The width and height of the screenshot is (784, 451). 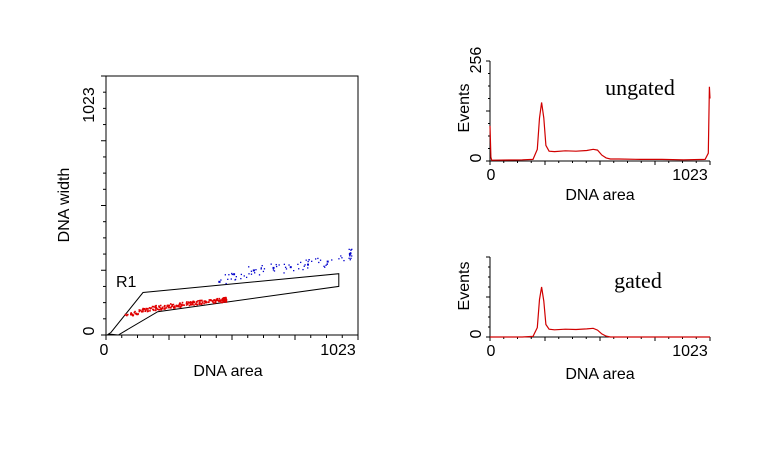 I want to click on gated-axis-ticks, so click(x=598, y=298).